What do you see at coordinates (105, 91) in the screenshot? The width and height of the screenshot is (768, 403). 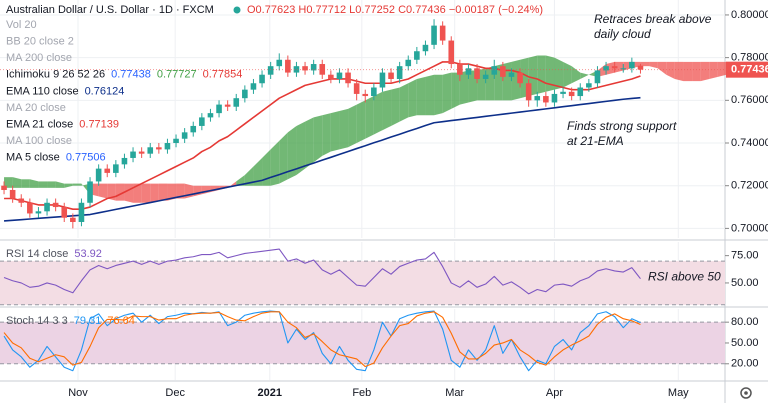 I see `indicator-value: 0.76124` at bounding box center [105, 91].